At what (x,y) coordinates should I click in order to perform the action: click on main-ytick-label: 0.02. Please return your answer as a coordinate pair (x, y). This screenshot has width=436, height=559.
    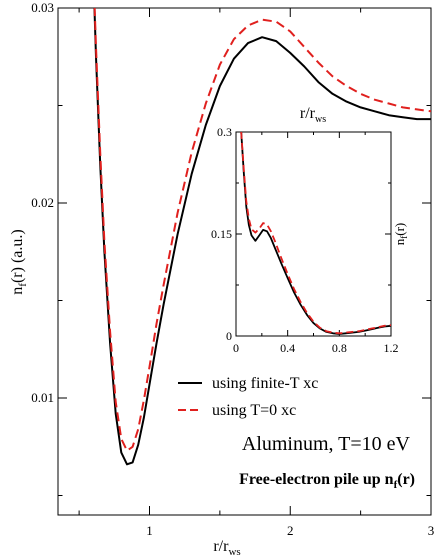
    Looking at the image, I should click on (42, 202).